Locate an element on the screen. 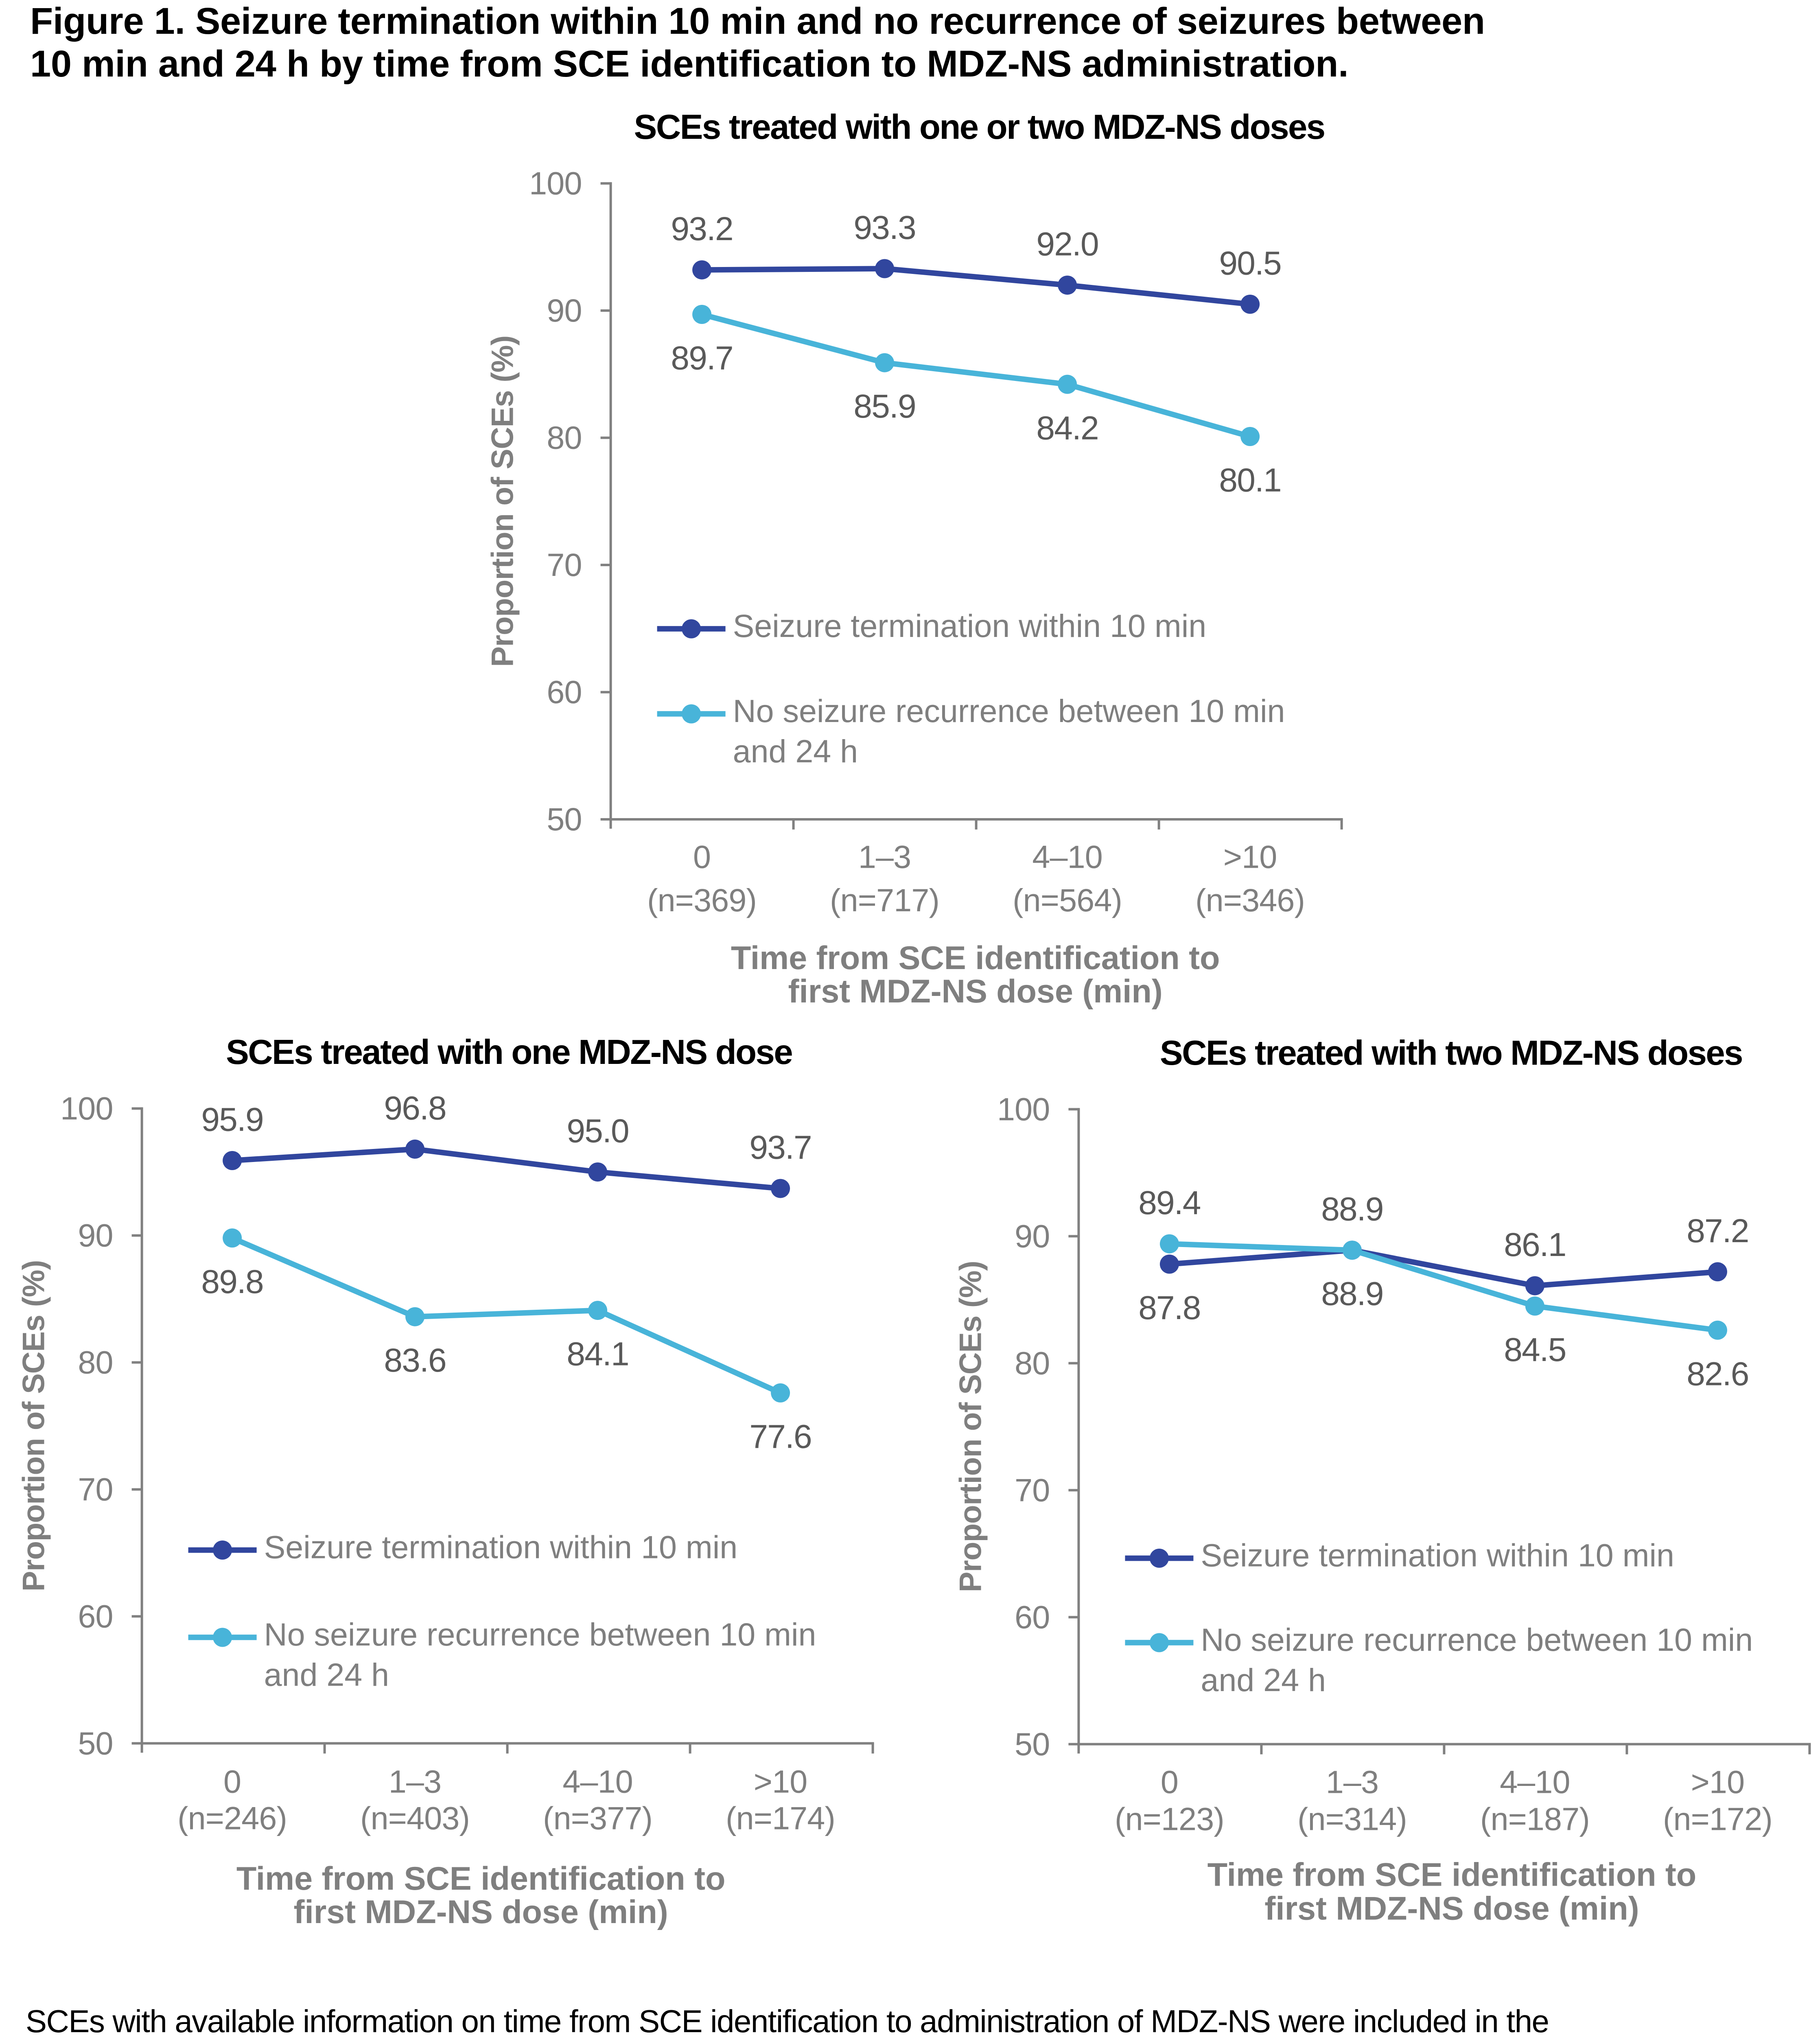  svg-text: (n=123) is located at coordinates (1170, 1819).